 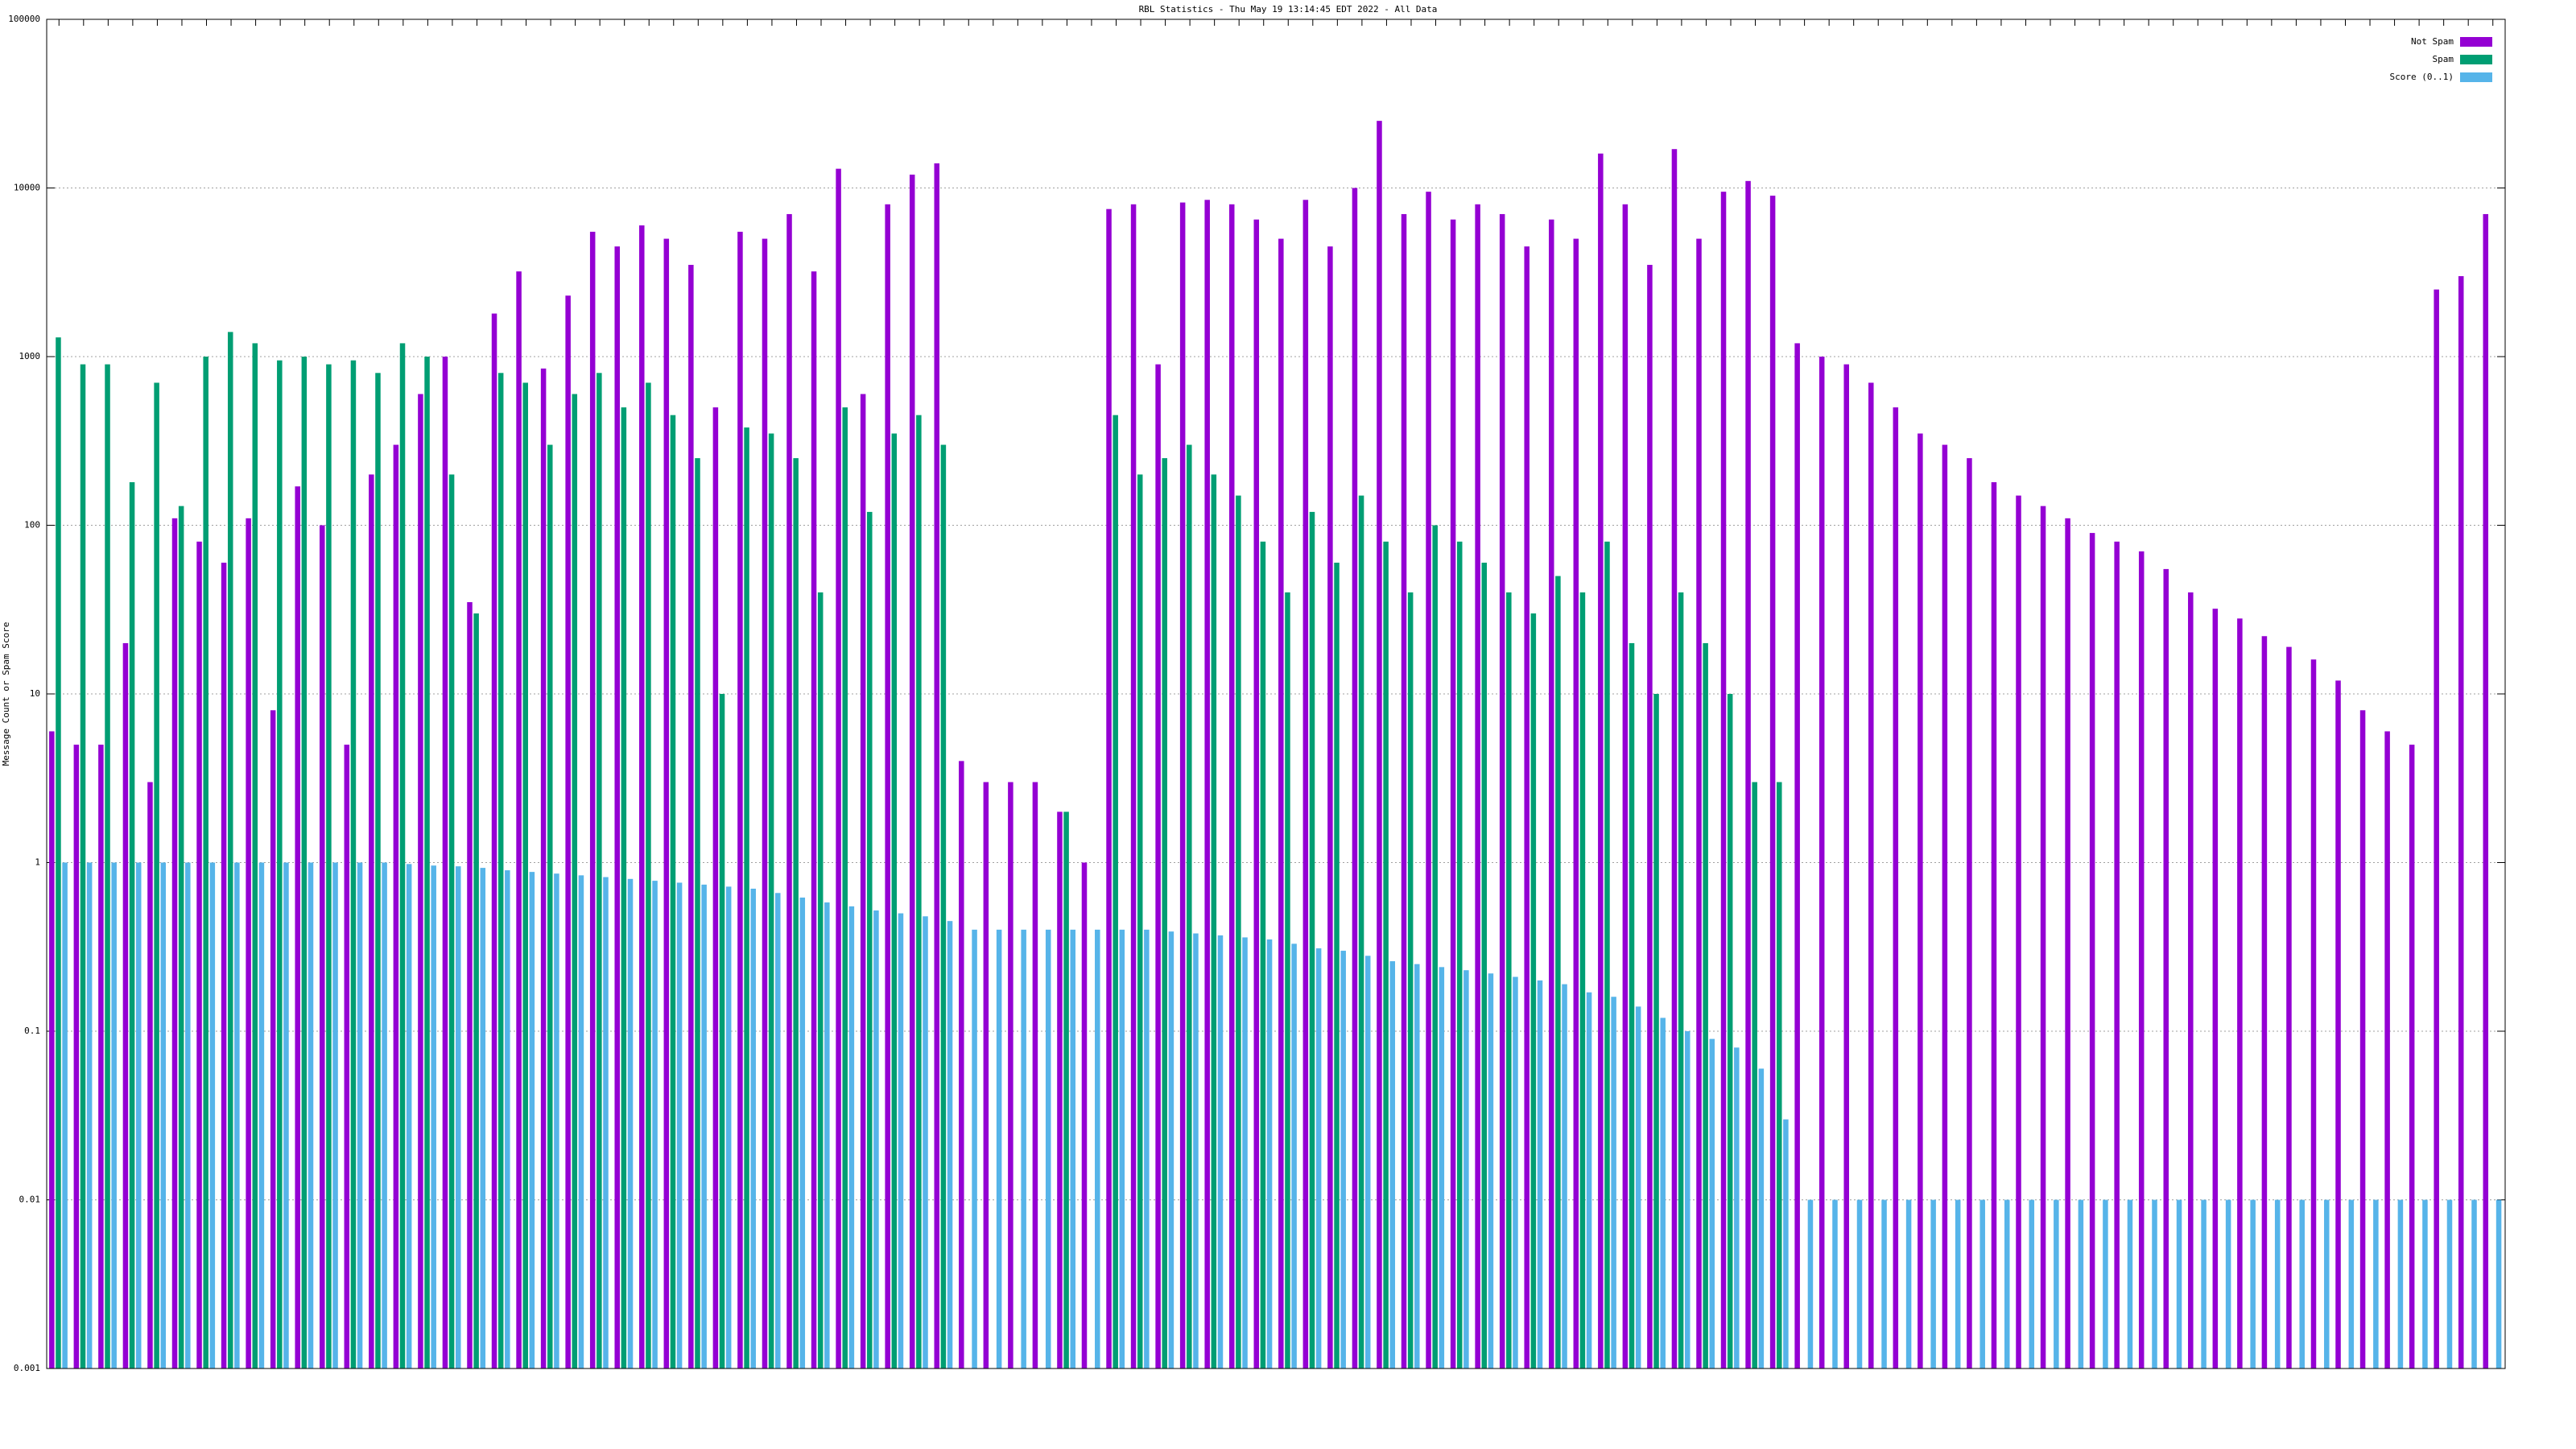 What do you see at coordinates (24, 19) in the screenshot?
I see `y-tick-label: 100000` at bounding box center [24, 19].